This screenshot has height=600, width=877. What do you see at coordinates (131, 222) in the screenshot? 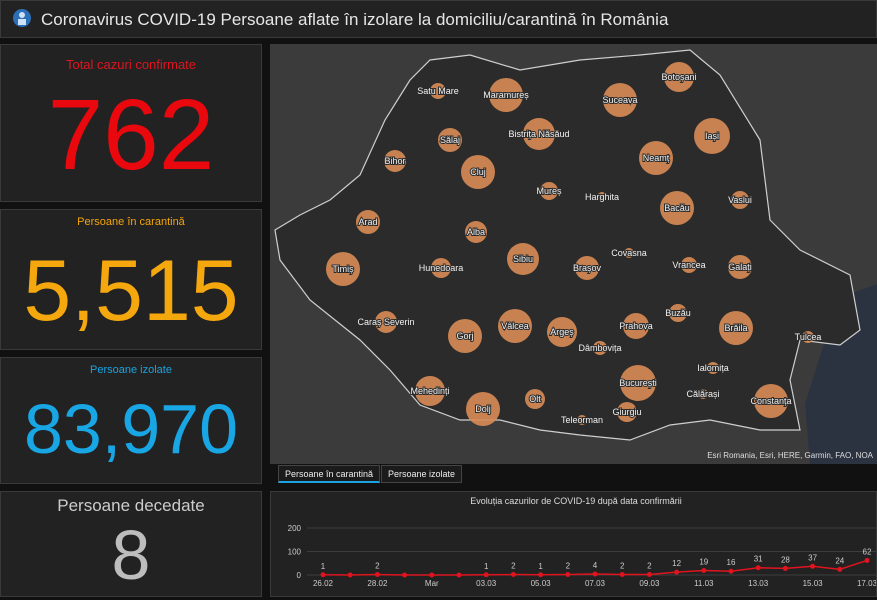
I see `panel-label: Persoane în carantină` at bounding box center [131, 222].